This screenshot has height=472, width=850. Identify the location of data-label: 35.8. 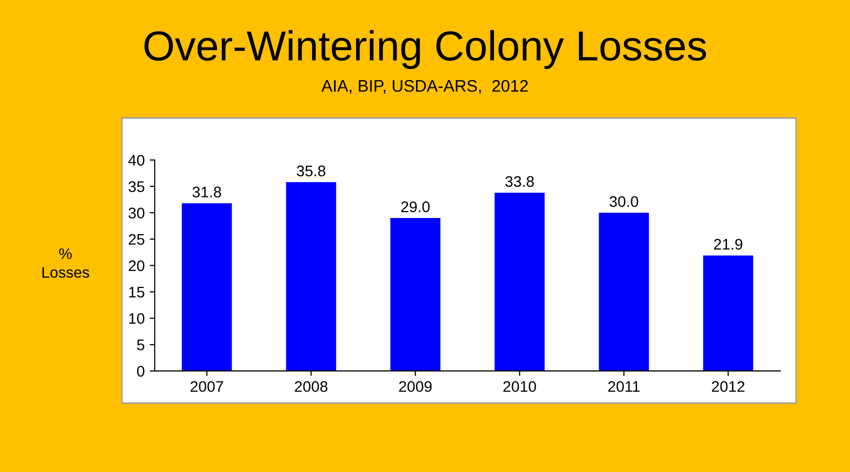
(311, 171).